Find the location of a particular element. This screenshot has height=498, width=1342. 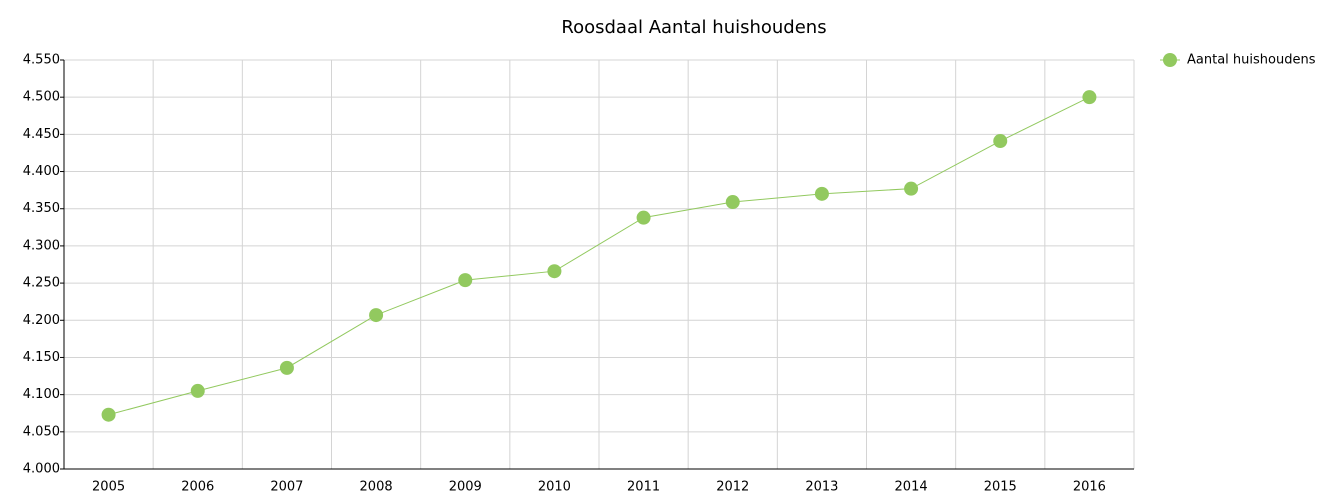

legend-marker is located at coordinates (1170, 60).